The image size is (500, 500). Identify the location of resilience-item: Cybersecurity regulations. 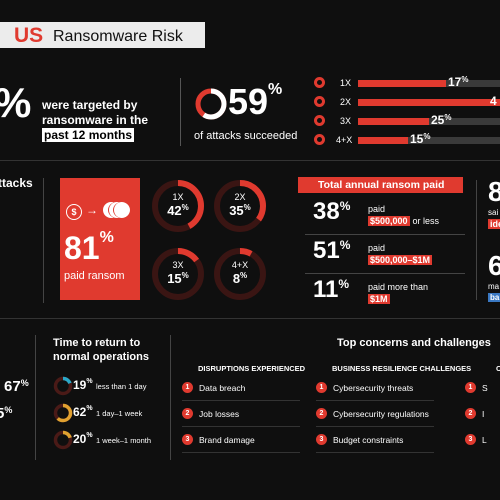
(381, 414).